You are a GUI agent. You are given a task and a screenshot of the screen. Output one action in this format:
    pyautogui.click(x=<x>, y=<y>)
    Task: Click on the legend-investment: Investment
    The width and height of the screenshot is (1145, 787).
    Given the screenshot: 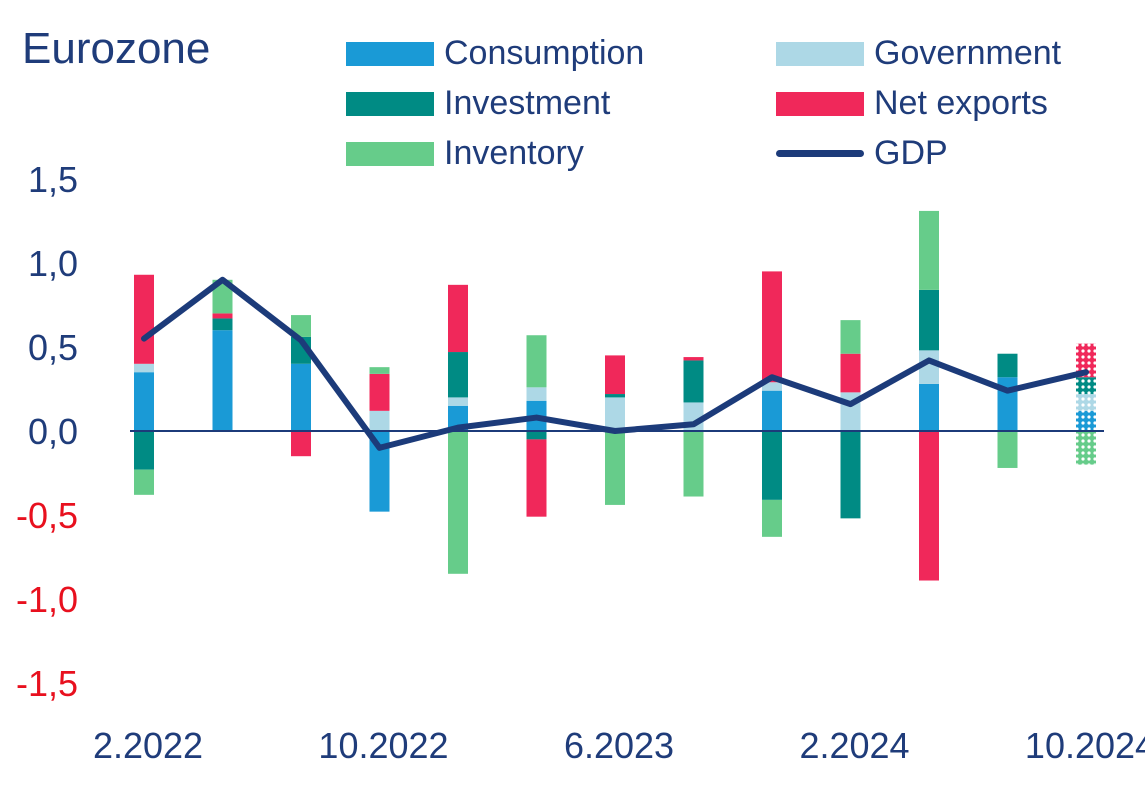 What is the action you would take?
    pyautogui.click(x=478, y=103)
    